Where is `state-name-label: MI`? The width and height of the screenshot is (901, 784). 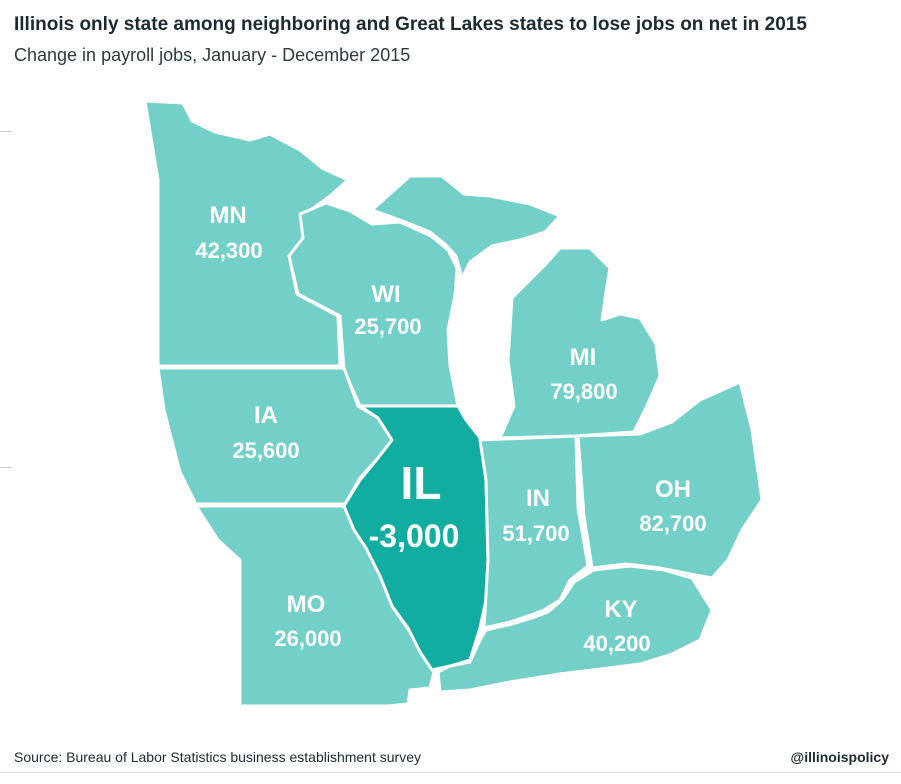
state-name-label: MI is located at coordinates (583, 357).